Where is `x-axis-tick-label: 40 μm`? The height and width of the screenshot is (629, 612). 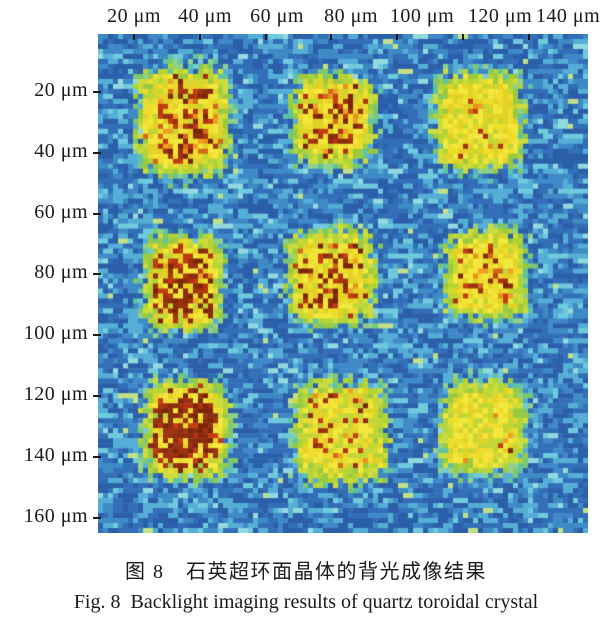 x-axis-tick-label: 40 μm is located at coordinates (205, 16).